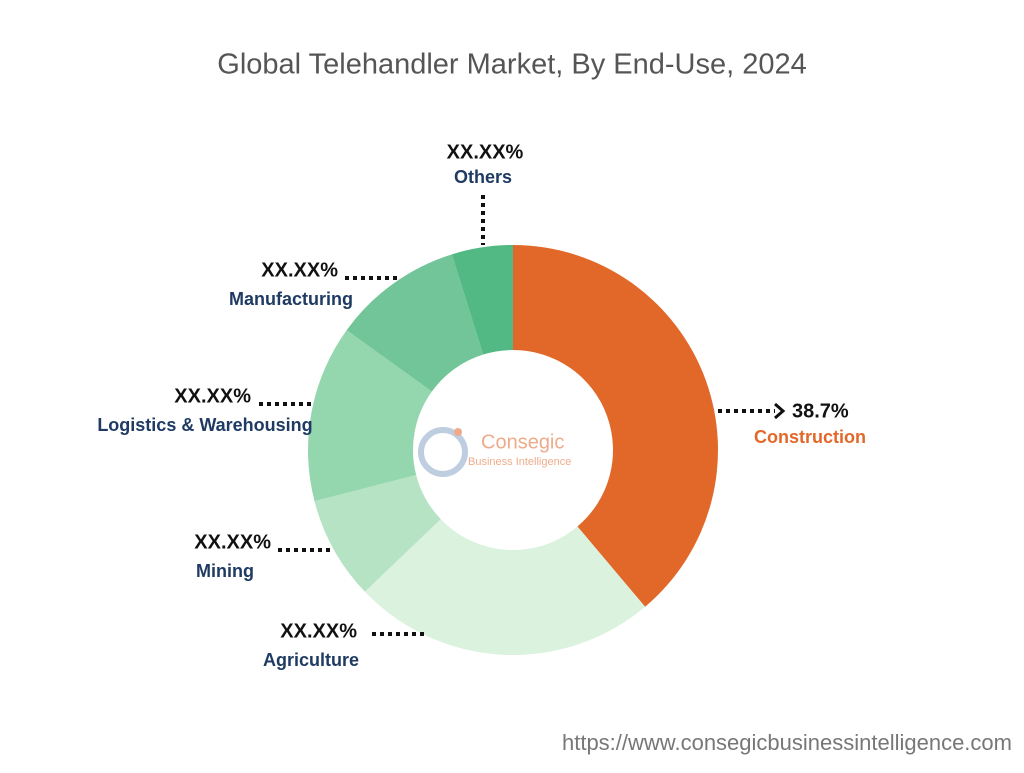  What do you see at coordinates (522, 442) in the screenshot?
I see `logo-name: Consegic` at bounding box center [522, 442].